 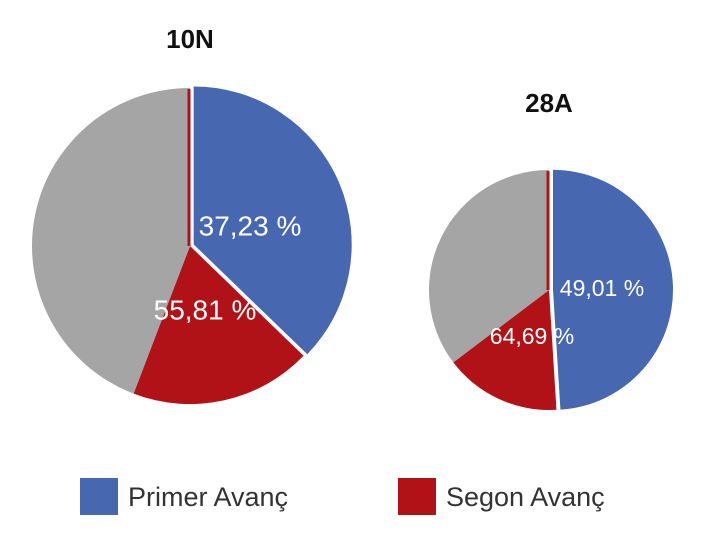 I want to click on data-label: 64,69 %, so click(x=532, y=336).